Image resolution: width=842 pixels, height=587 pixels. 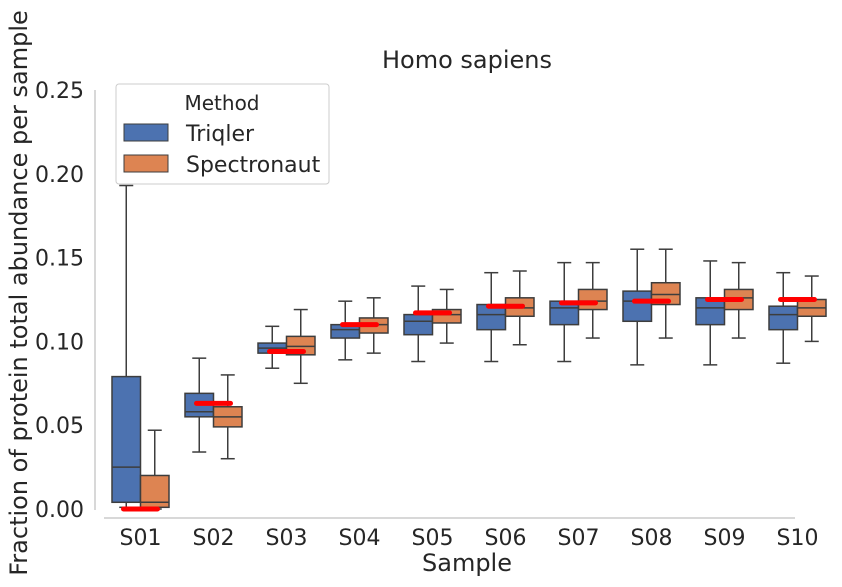 I want to click on x-tick-label: S02, so click(x=214, y=538).